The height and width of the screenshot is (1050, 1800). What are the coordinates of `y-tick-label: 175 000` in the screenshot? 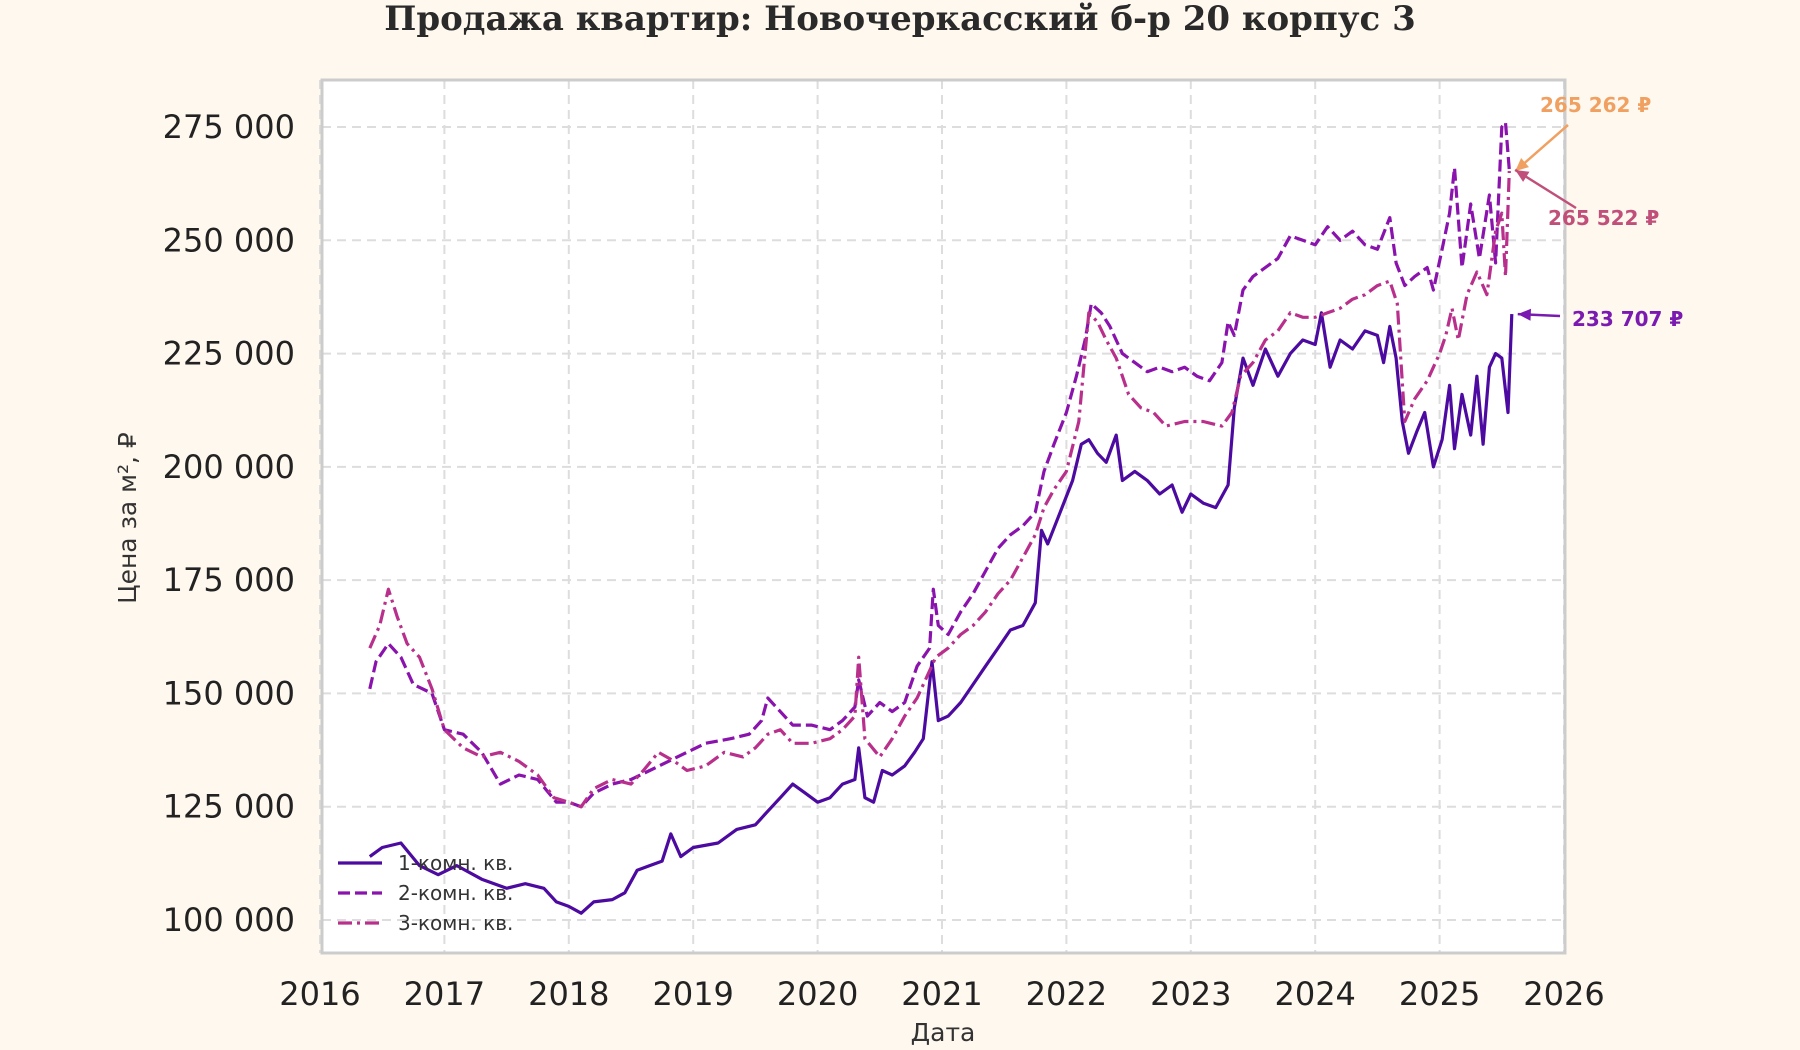 It's located at (229, 580).